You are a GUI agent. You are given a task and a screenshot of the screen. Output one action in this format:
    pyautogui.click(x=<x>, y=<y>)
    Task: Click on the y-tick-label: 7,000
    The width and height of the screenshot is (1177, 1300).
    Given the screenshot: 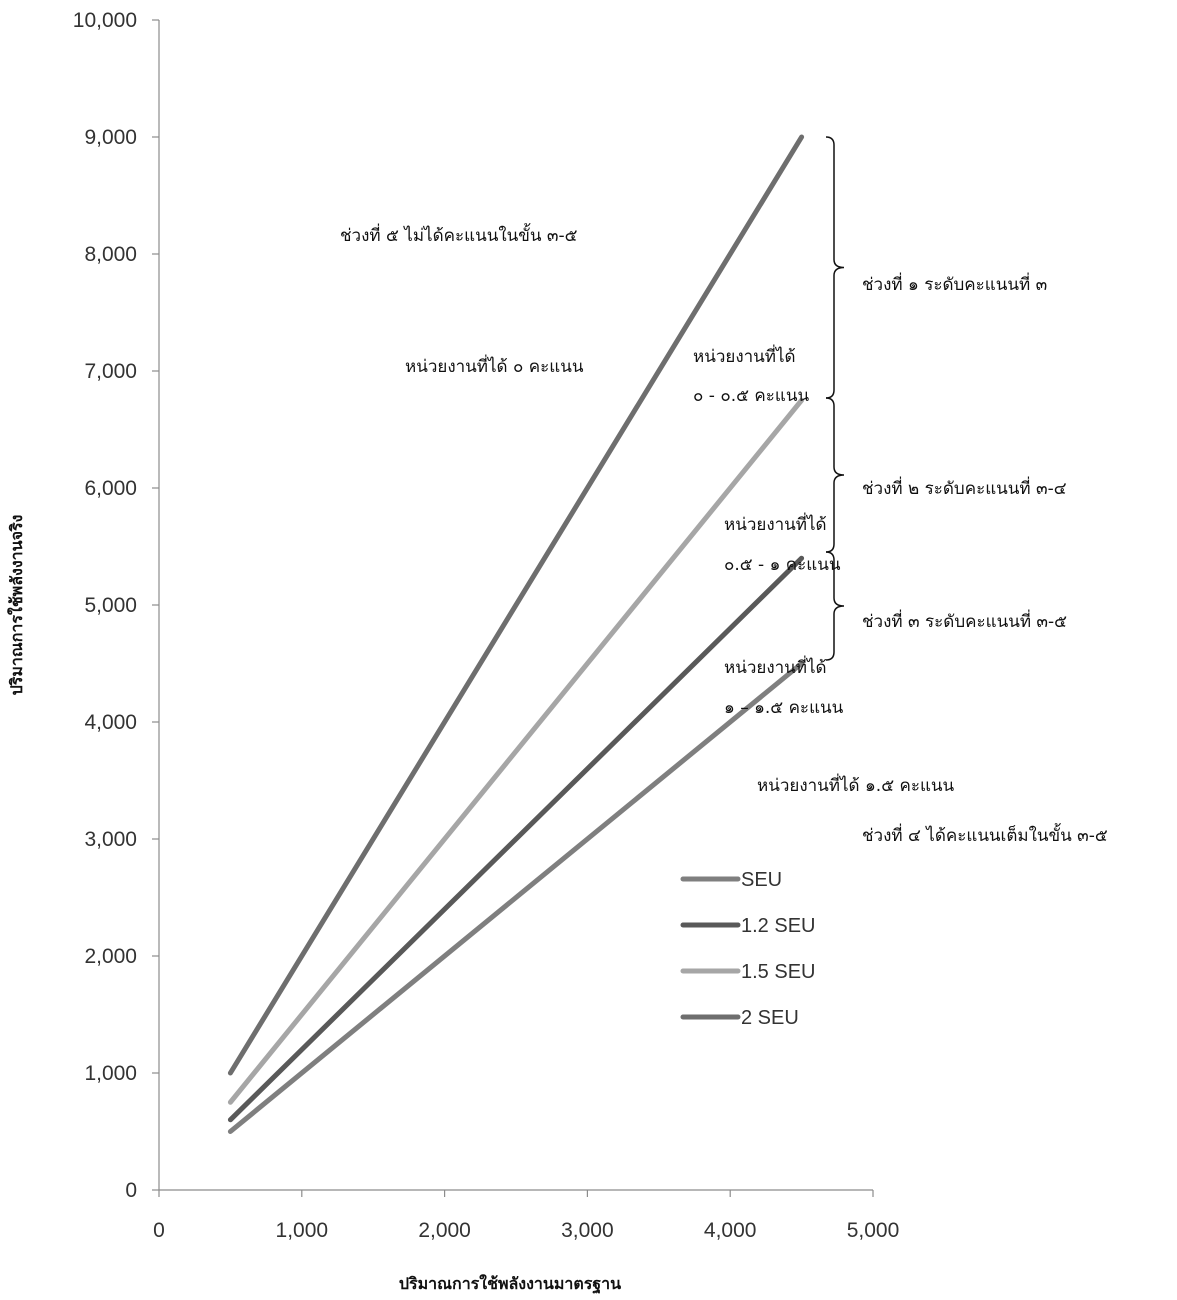 What is the action you would take?
    pyautogui.click(x=110, y=371)
    